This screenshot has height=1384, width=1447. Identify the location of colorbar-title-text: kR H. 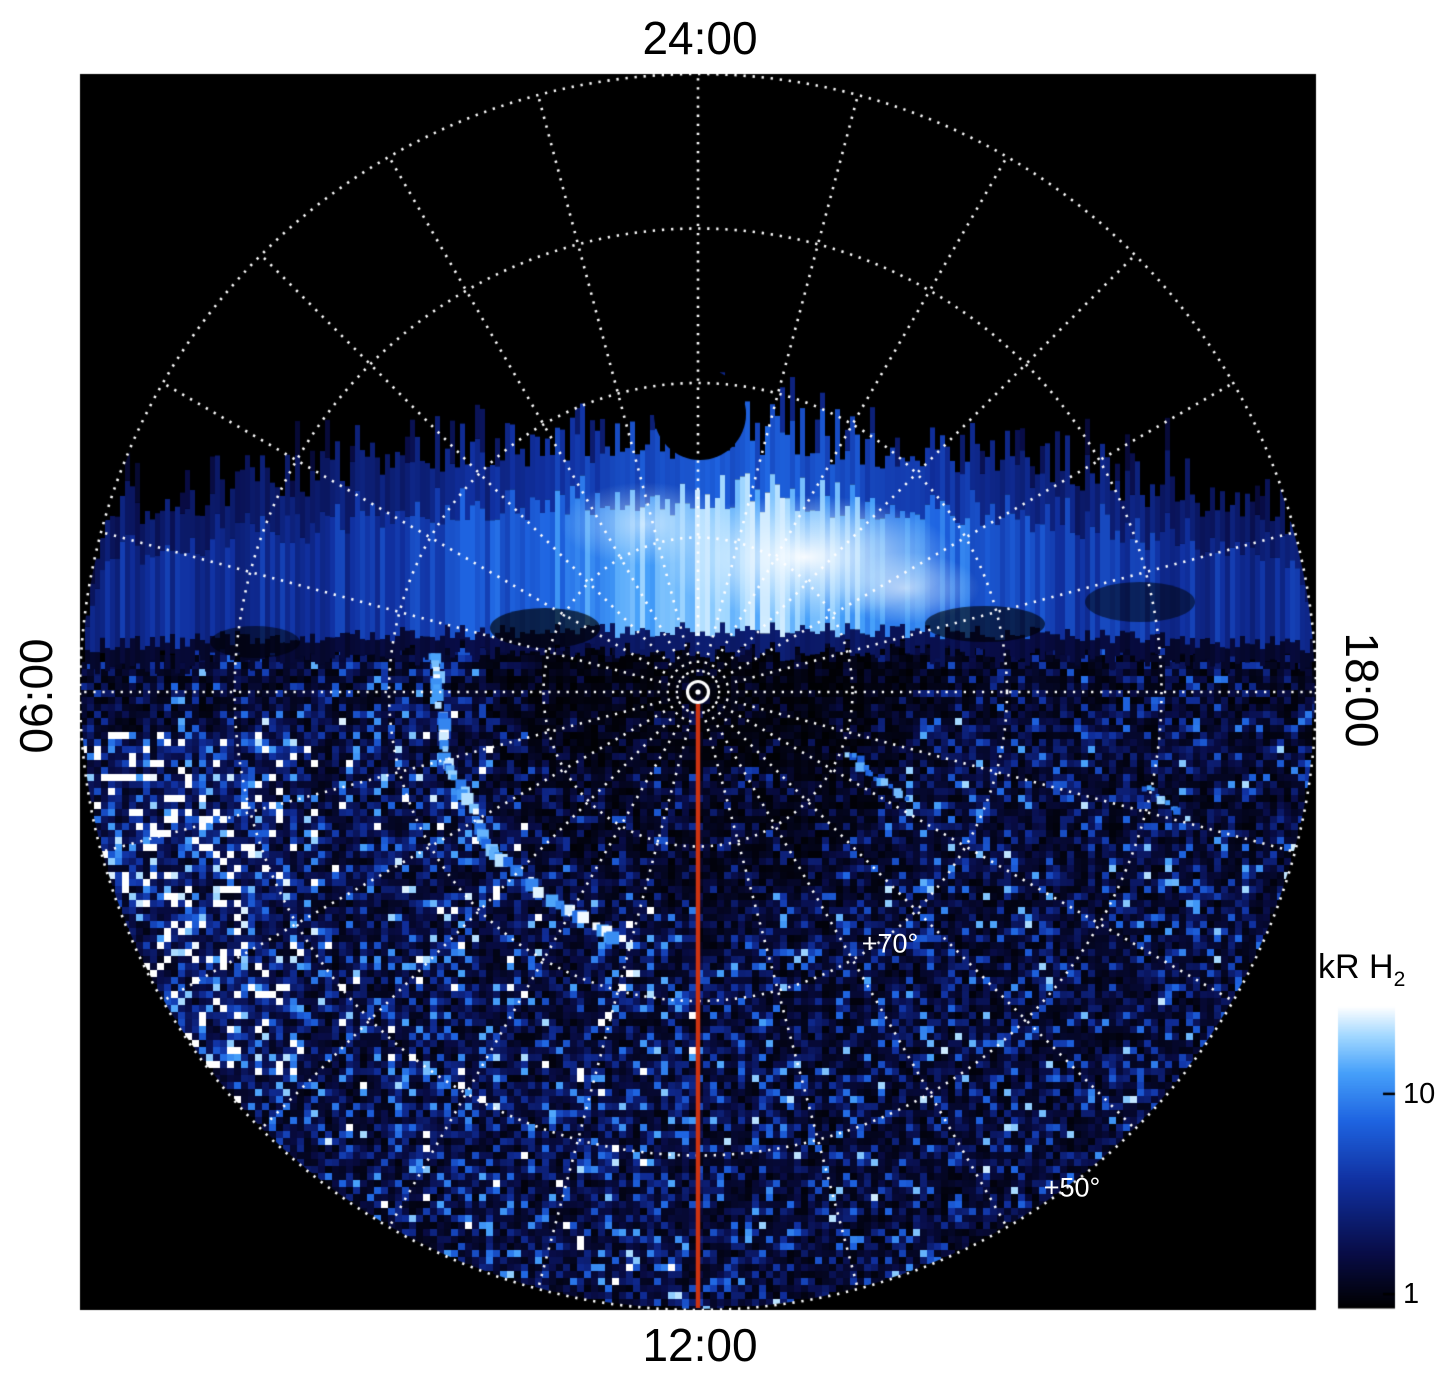
(1356, 967).